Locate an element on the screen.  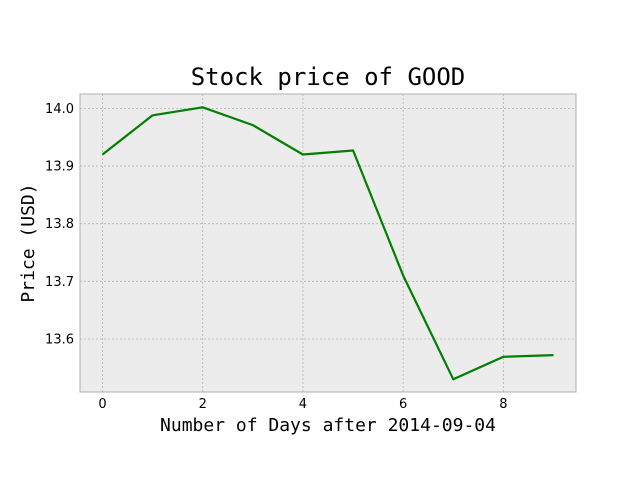
y-axis-label: Price (USD) is located at coordinates (28, 242).